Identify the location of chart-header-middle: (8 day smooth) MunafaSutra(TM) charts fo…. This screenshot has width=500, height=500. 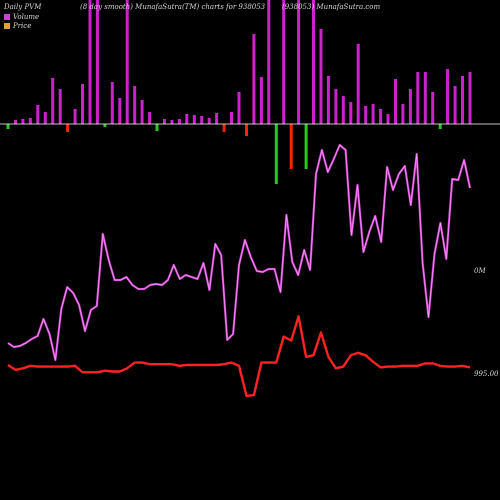
(173, 7).